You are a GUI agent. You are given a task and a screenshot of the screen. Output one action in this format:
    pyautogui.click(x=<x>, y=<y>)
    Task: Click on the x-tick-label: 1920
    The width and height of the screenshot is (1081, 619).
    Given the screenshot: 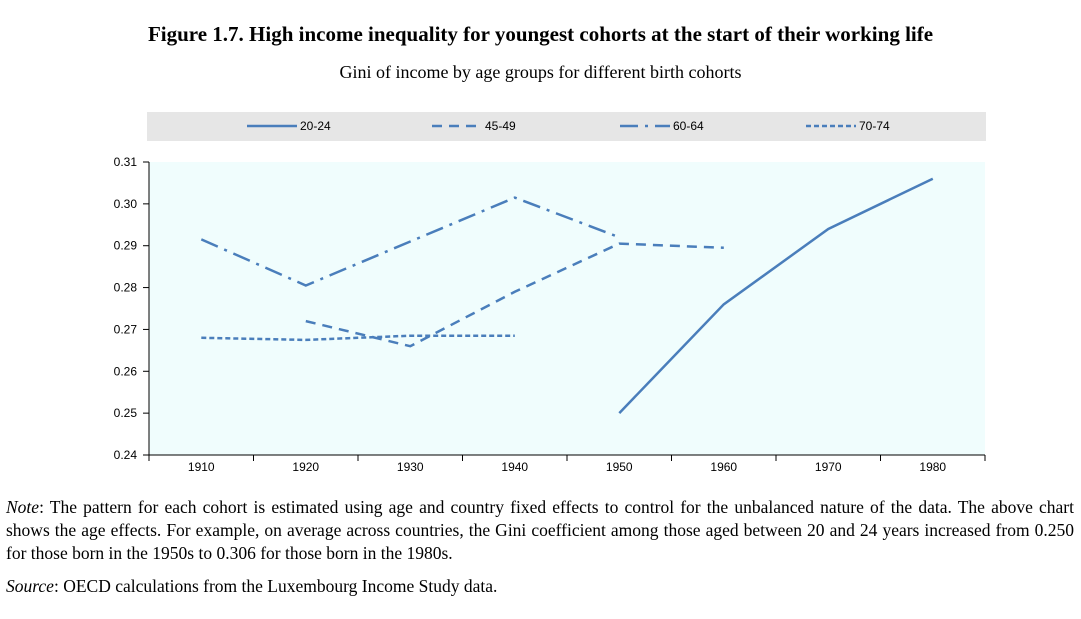 What is the action you would take?
    pyautogui.click(x=305, y=467)
    